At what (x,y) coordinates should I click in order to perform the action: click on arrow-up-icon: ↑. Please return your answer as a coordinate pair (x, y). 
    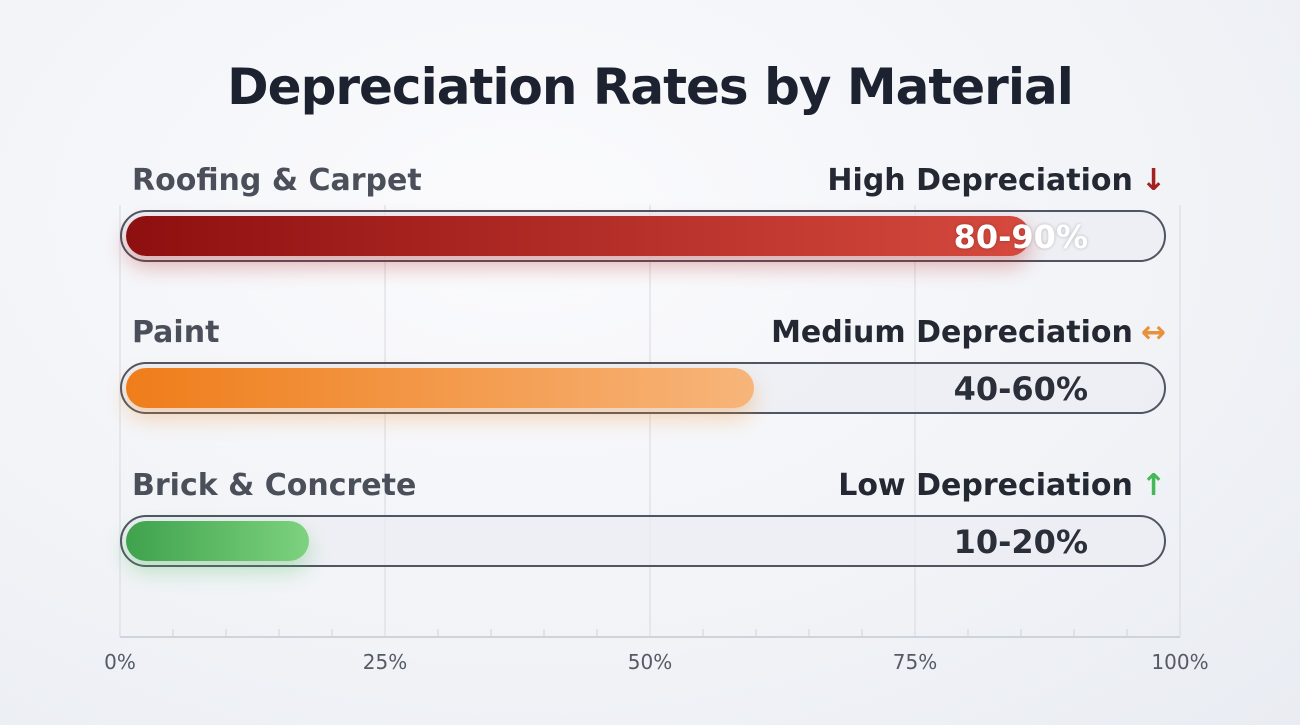
    Looking at the image, I should click on (1153, 485).